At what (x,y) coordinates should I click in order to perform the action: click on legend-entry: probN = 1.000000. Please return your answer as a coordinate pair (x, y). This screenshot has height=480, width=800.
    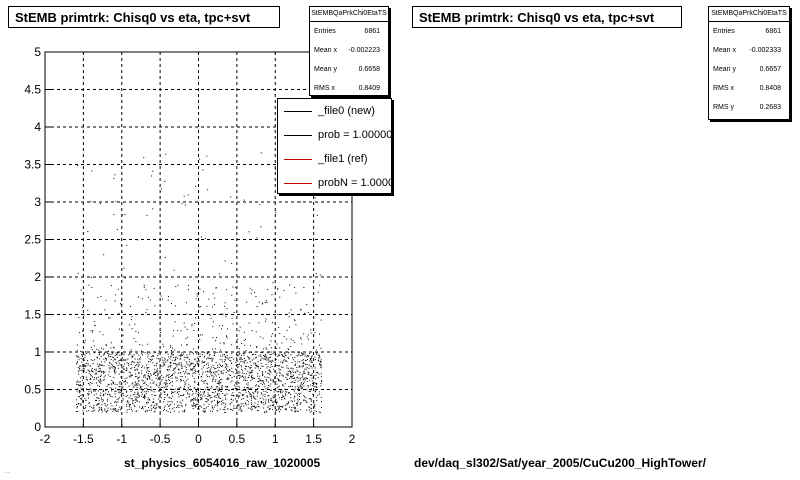
    Looking at the image, I should click on (334, 182).